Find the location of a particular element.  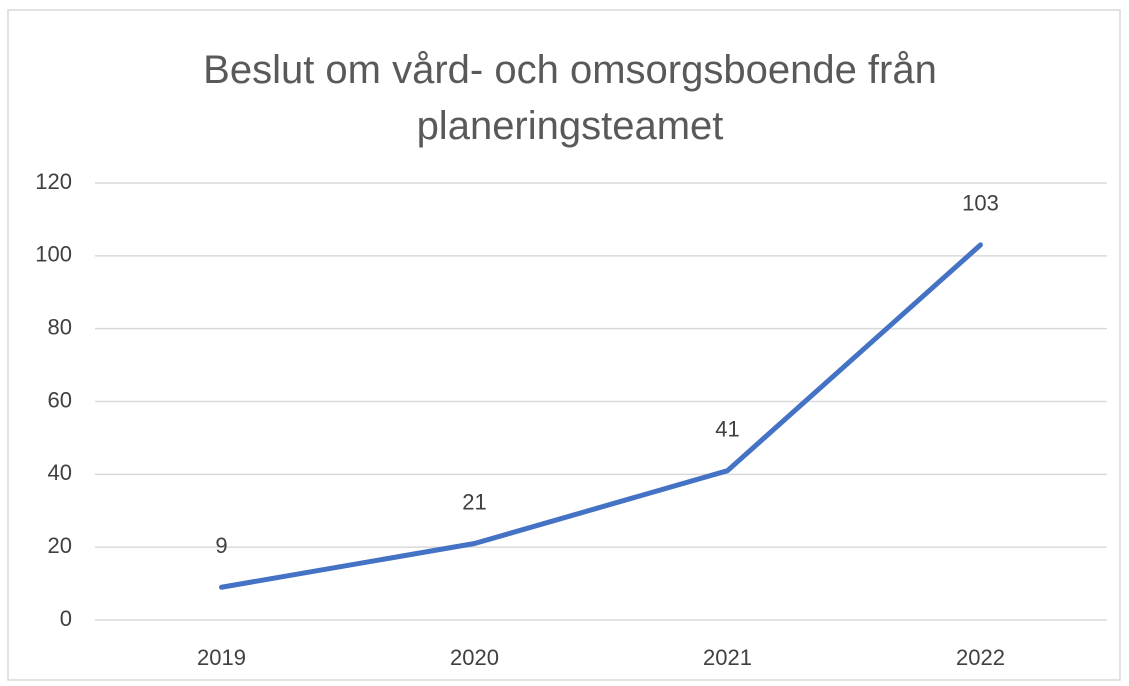

y-tick-label: 80 is located at coordinates (60, 326).